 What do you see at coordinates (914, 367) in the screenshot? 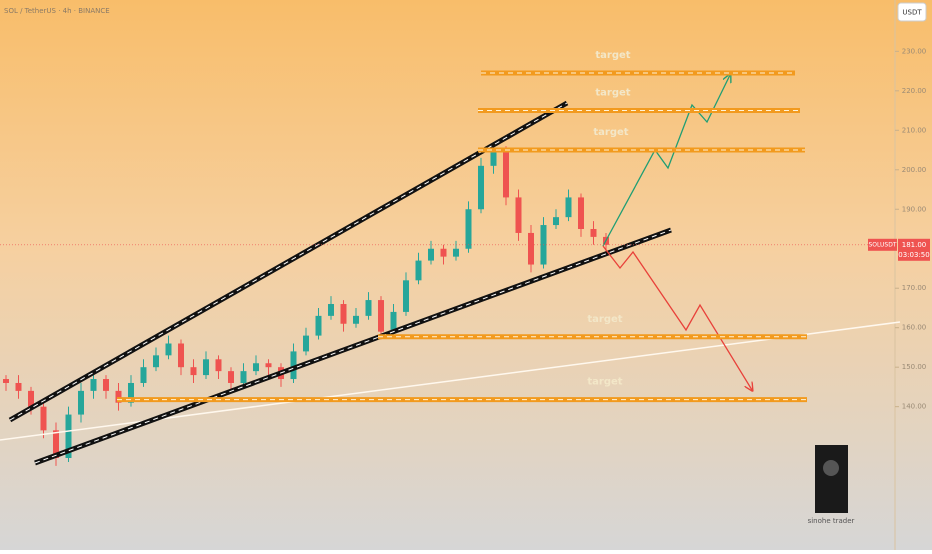
I see `y-tick-label: 150.00` at bounding box center [914, 367].